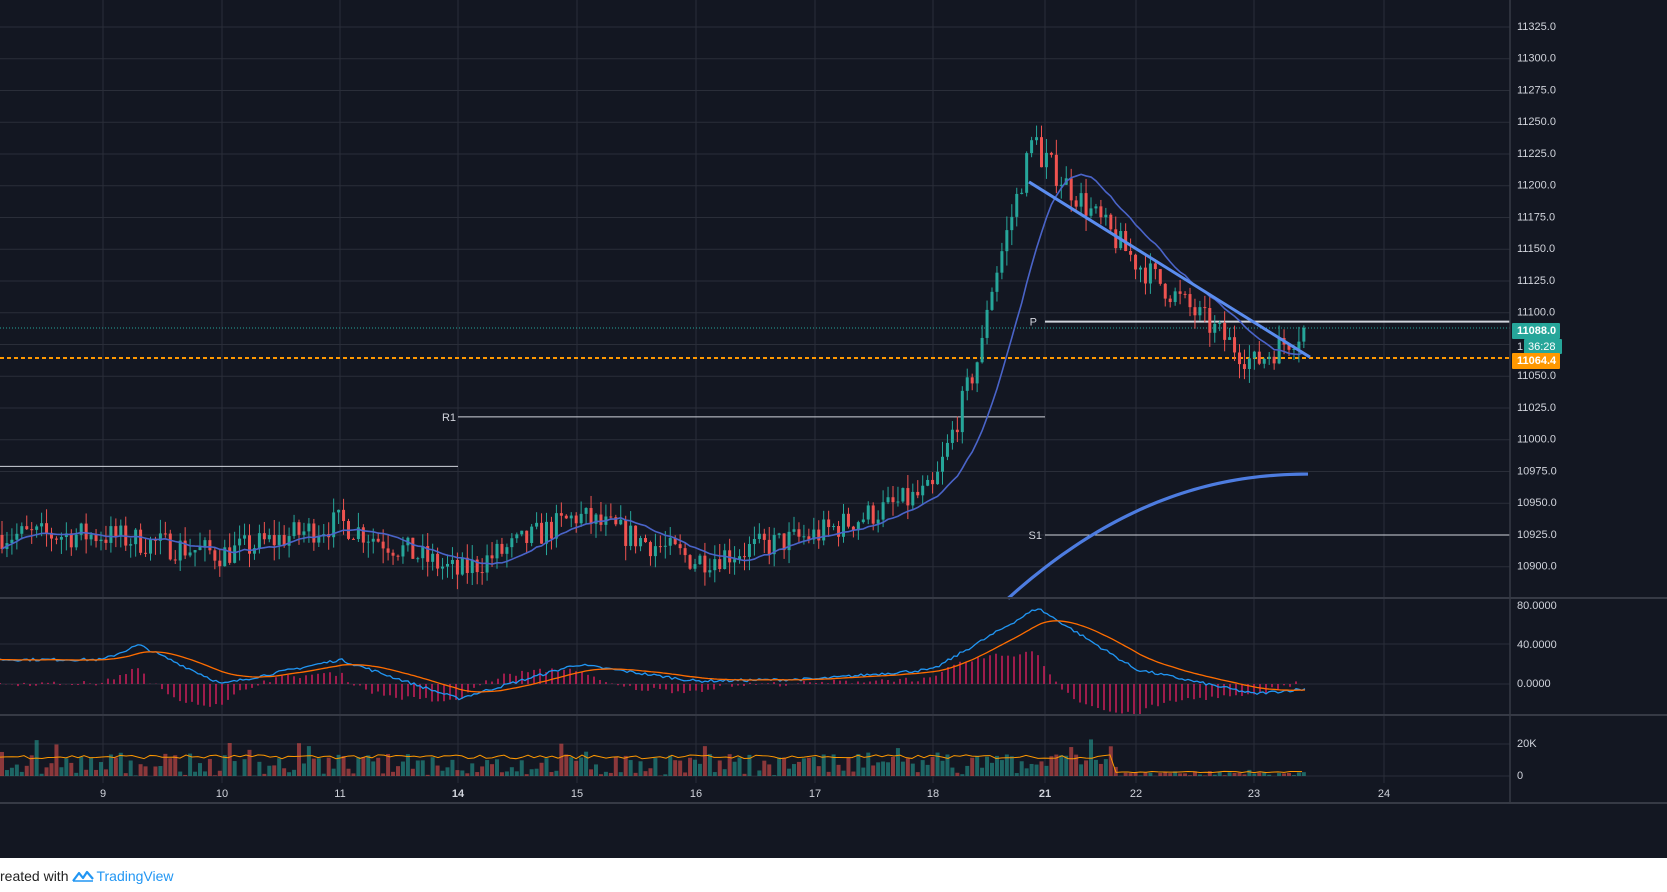  I want to click on price-tick-label: 11150.0, so click(1536, 249).